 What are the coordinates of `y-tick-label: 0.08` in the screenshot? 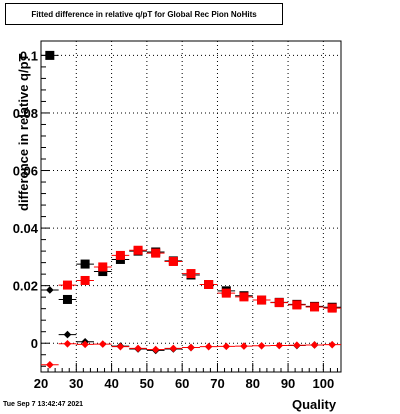 It's located at (25, 113).